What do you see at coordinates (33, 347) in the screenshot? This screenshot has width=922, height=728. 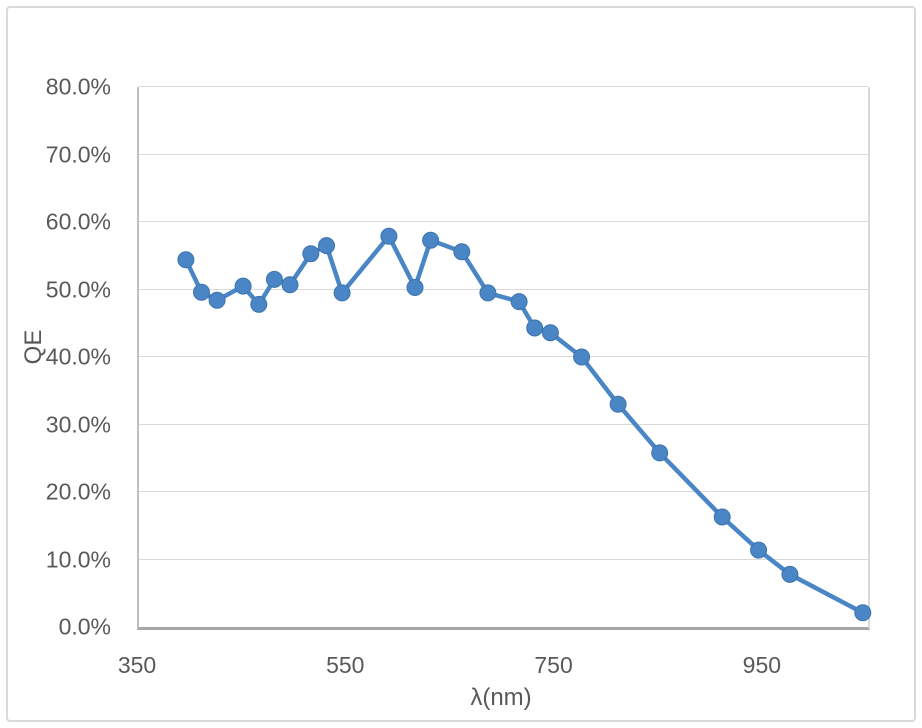 I see `y-axis-title: QE` at bounding box center [33, 347].